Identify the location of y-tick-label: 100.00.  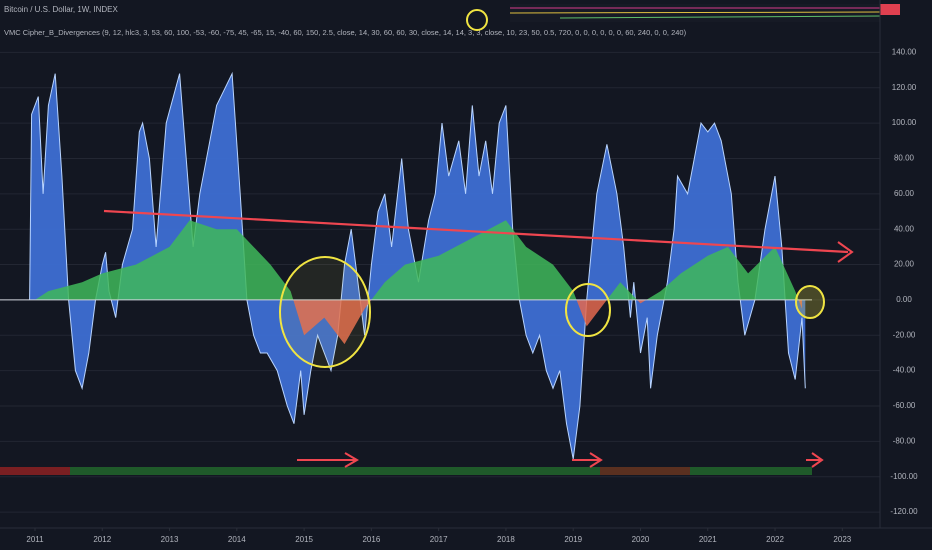
(904, 122).